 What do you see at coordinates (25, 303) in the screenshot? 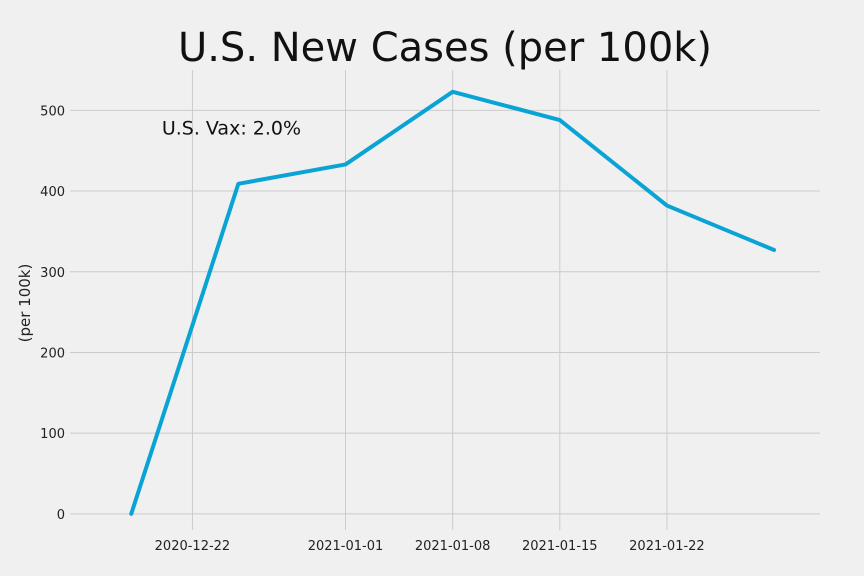
I see `y-axis-label: (per 100k)` at bounding box center [25, 303].